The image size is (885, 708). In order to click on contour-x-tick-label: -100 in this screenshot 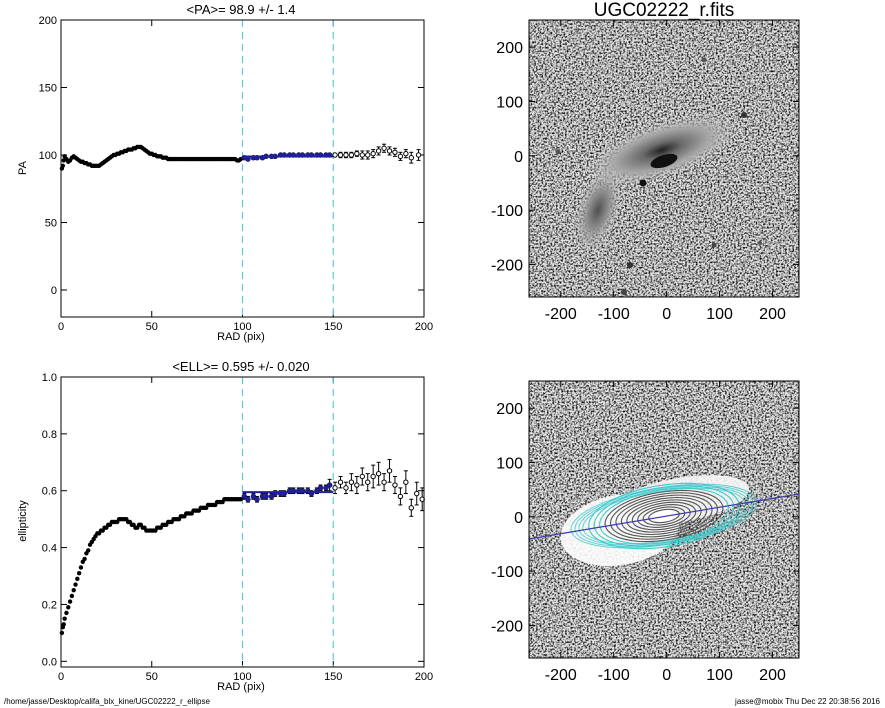, I will do `click(614, 675)`.